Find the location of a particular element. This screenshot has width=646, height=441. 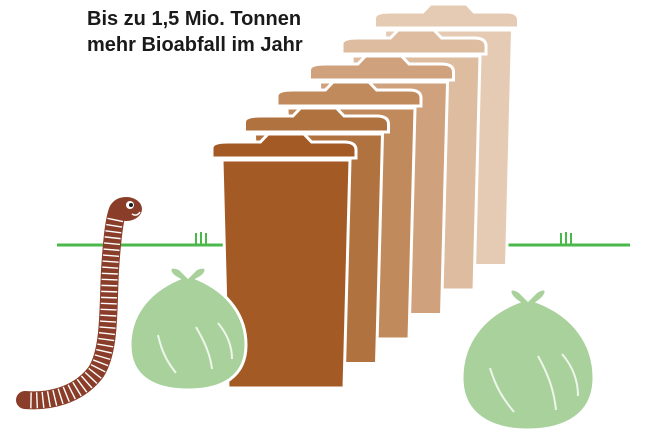

headline-line-1: Bis zu 1,5 Mio. Tonnen is located at coordinates (194, 19).